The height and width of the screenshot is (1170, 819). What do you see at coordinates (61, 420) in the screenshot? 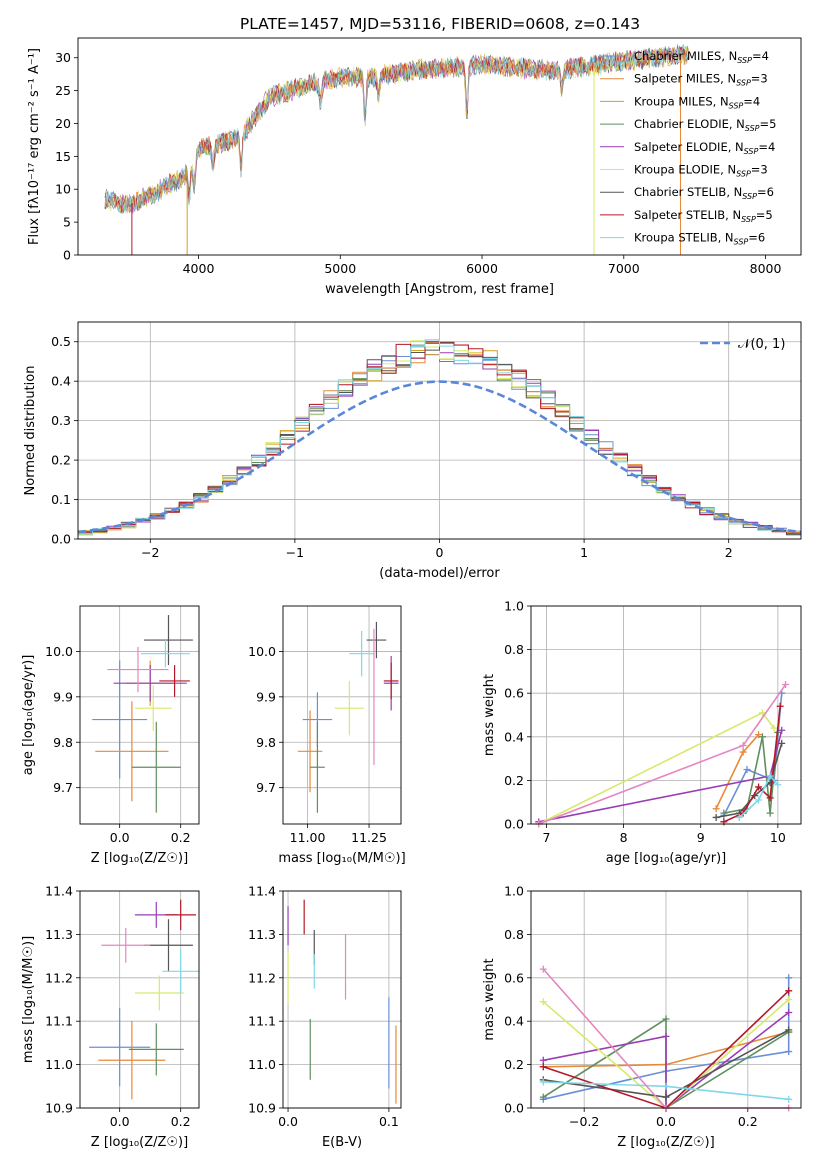
I see `y-tick-label: 0.3` at bounding box center [61, 420].